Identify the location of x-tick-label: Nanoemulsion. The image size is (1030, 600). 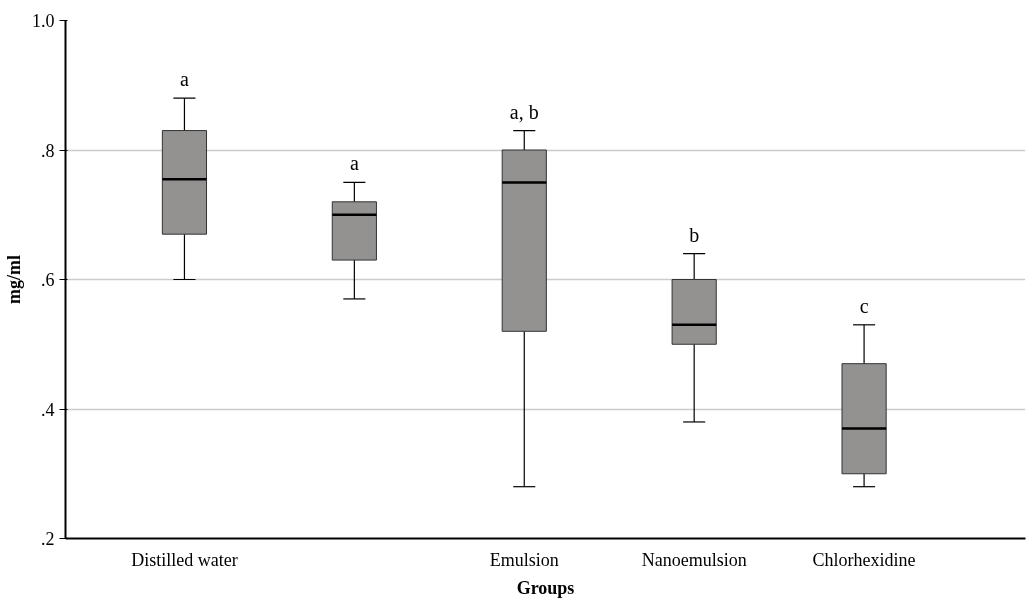
(694, 559).